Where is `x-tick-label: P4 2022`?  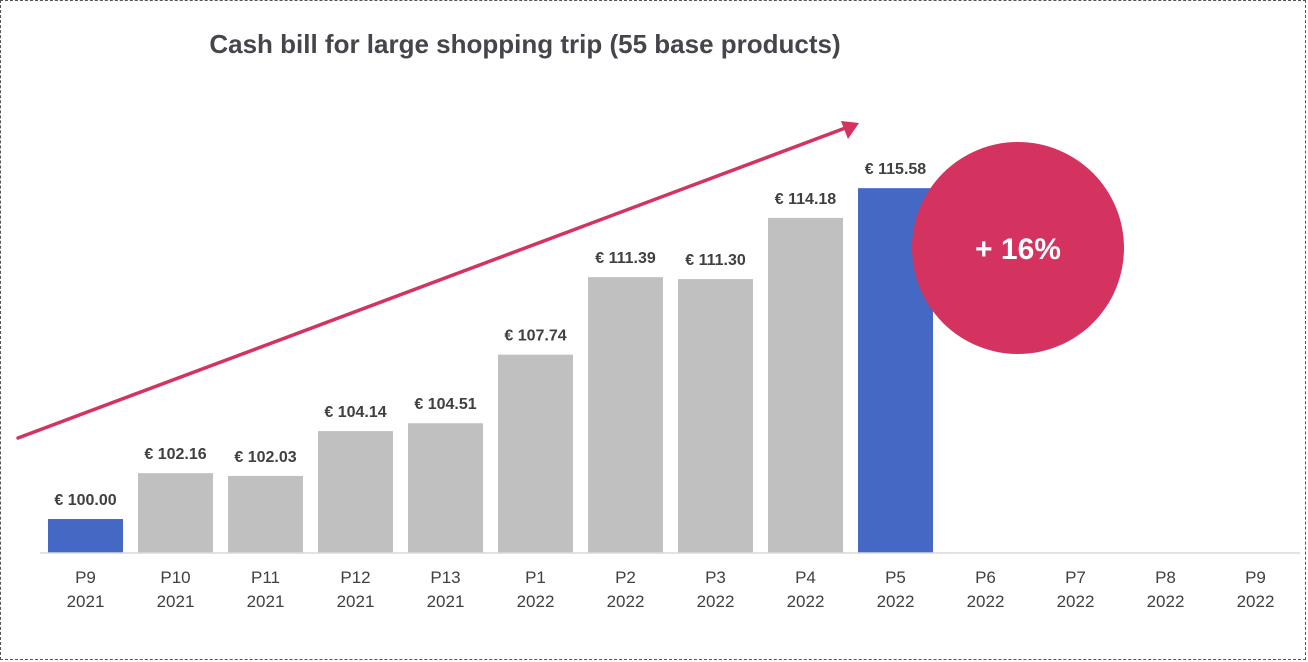
x-tick-label: P4 2022 is located at coordinates (806, 589).